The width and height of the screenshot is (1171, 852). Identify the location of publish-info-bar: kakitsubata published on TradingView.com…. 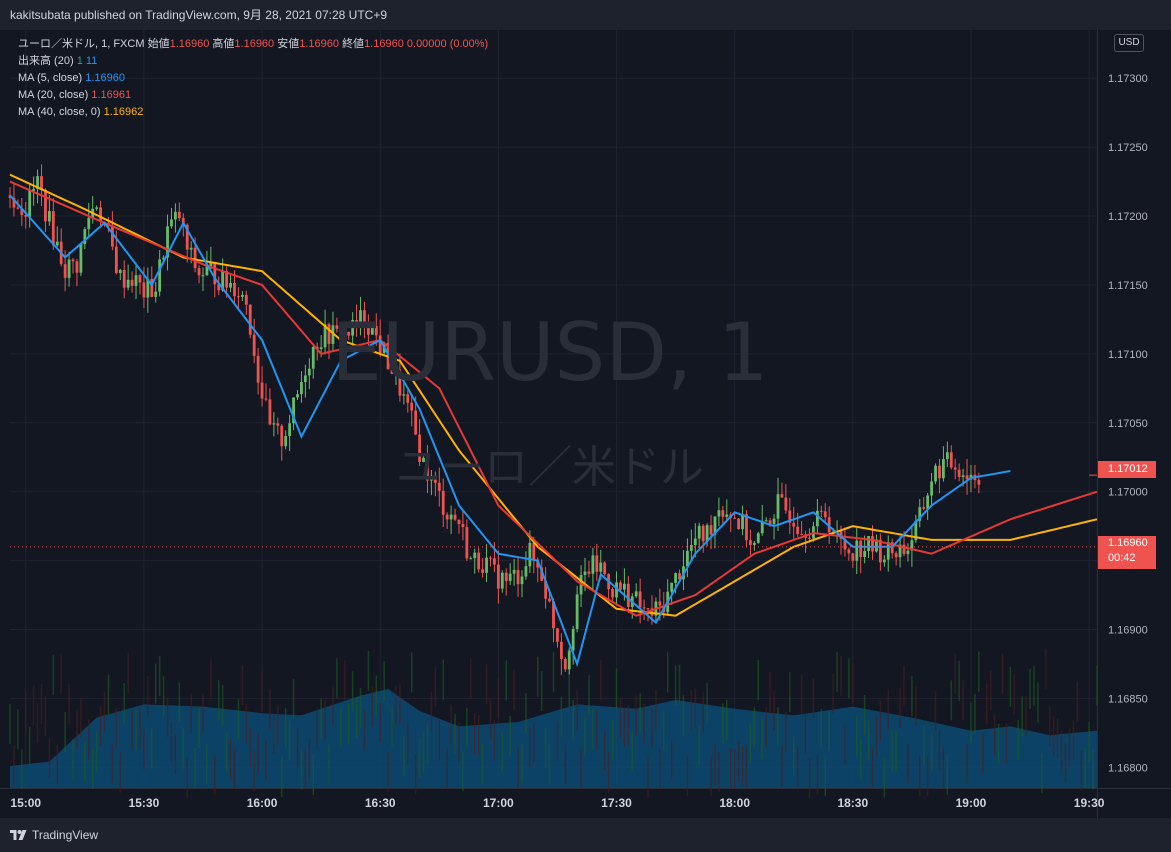
(585, 15).